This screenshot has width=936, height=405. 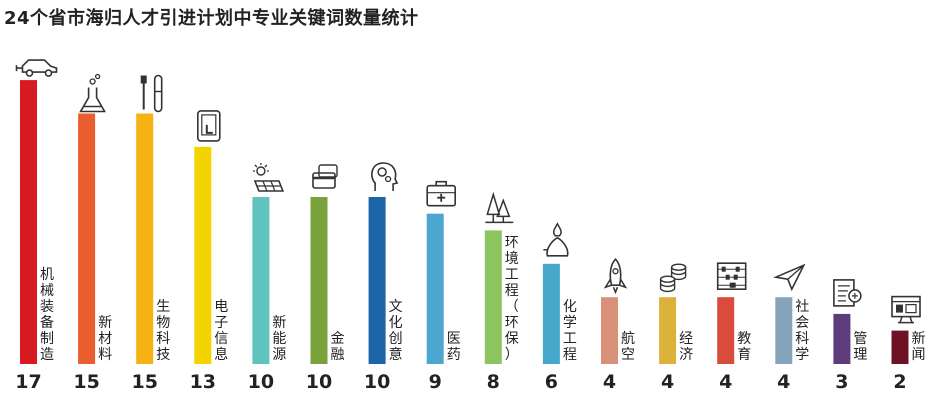 What do you see at coordinates (454, 347) in the screenshot?
I see `category-label: 医药` at bounding box center [454, 347].